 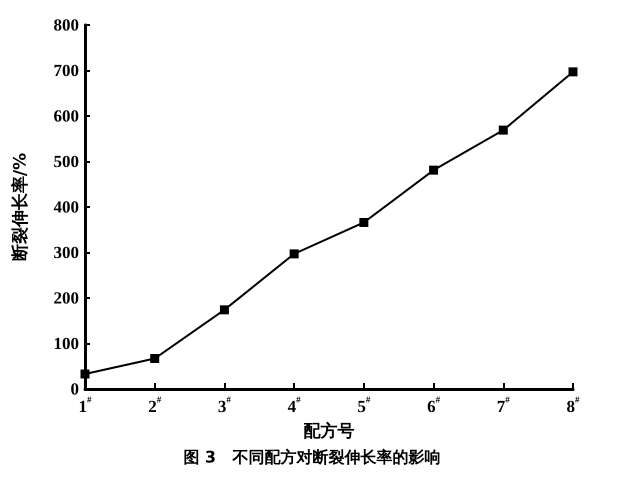 I want to click on x-tick-label: 1#, so click(x=85, y=405).